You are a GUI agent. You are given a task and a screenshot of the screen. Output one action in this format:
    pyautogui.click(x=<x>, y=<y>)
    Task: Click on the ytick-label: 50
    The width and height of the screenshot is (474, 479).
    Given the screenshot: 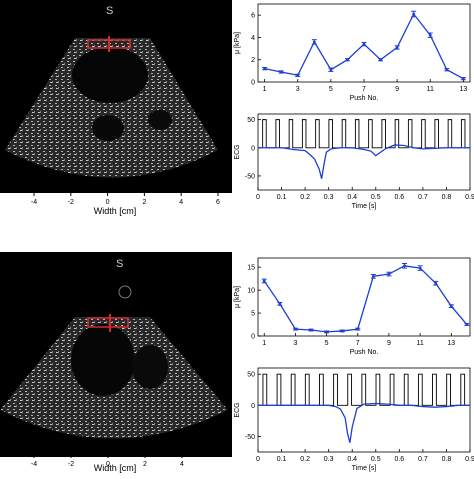 What is the action you would take?
    pyautogui.click(x=251, y=375)
    